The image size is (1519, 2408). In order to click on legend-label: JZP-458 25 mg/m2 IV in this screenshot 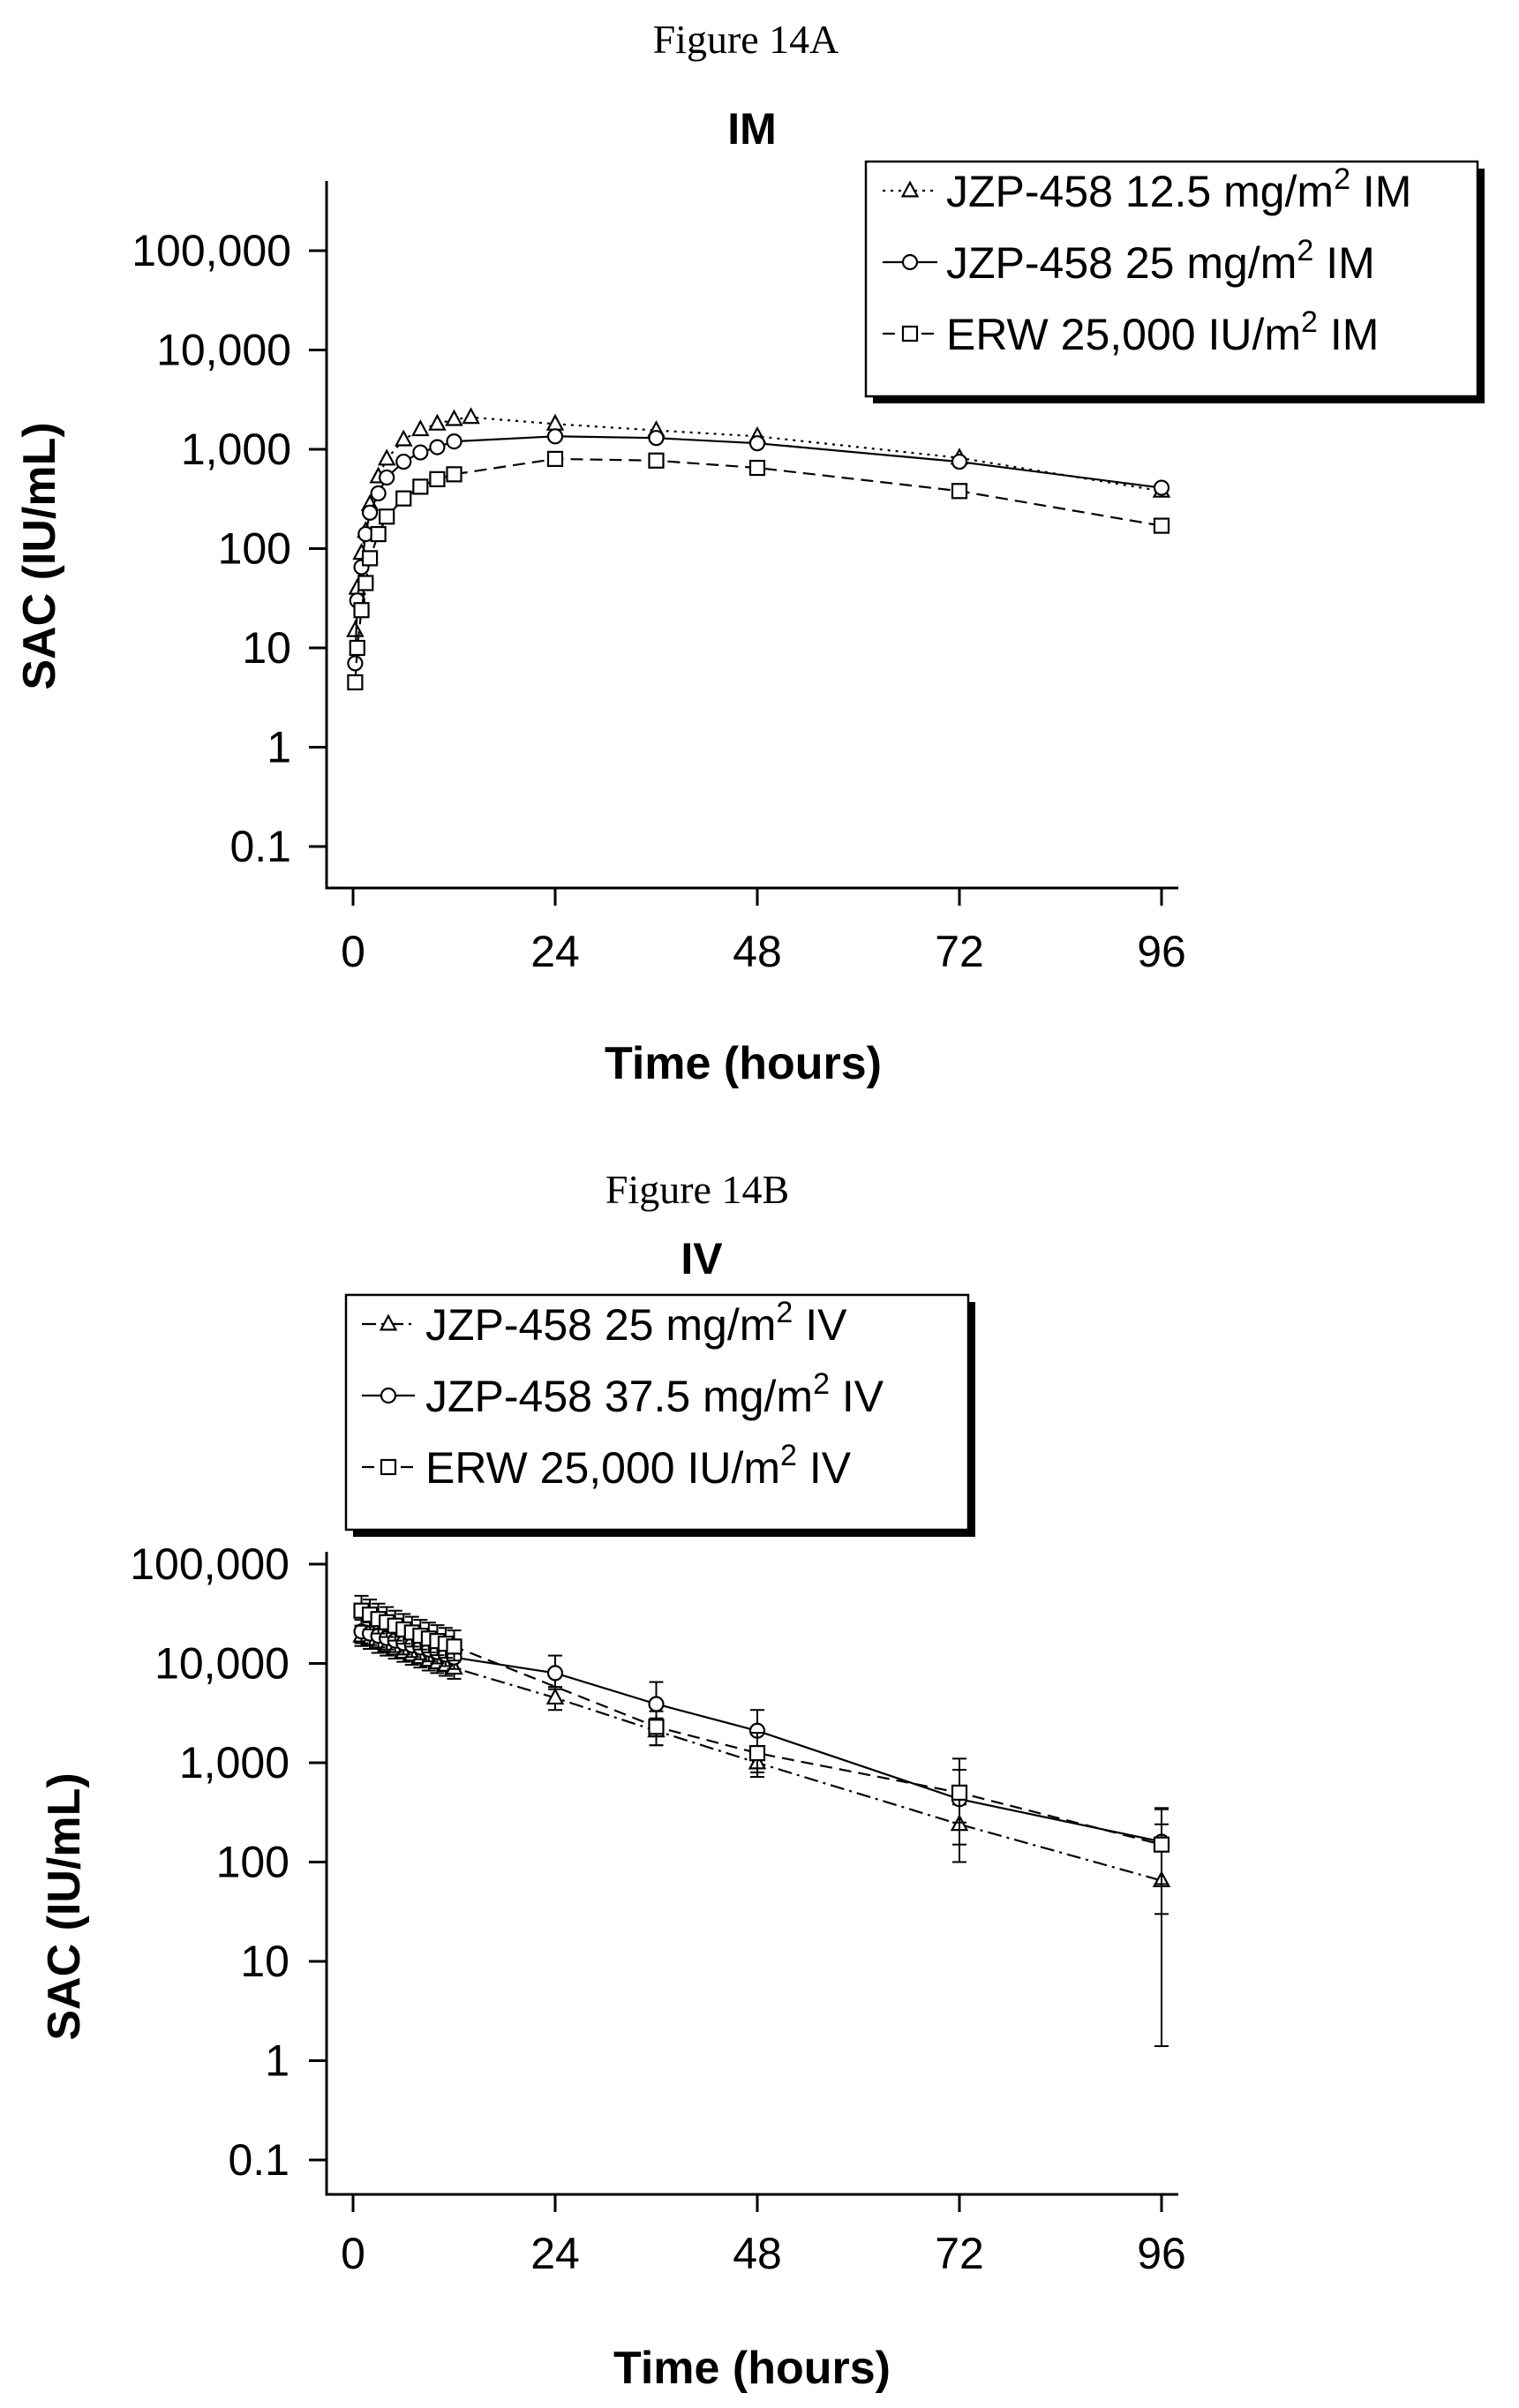, I will do `click(636, 1323)`.